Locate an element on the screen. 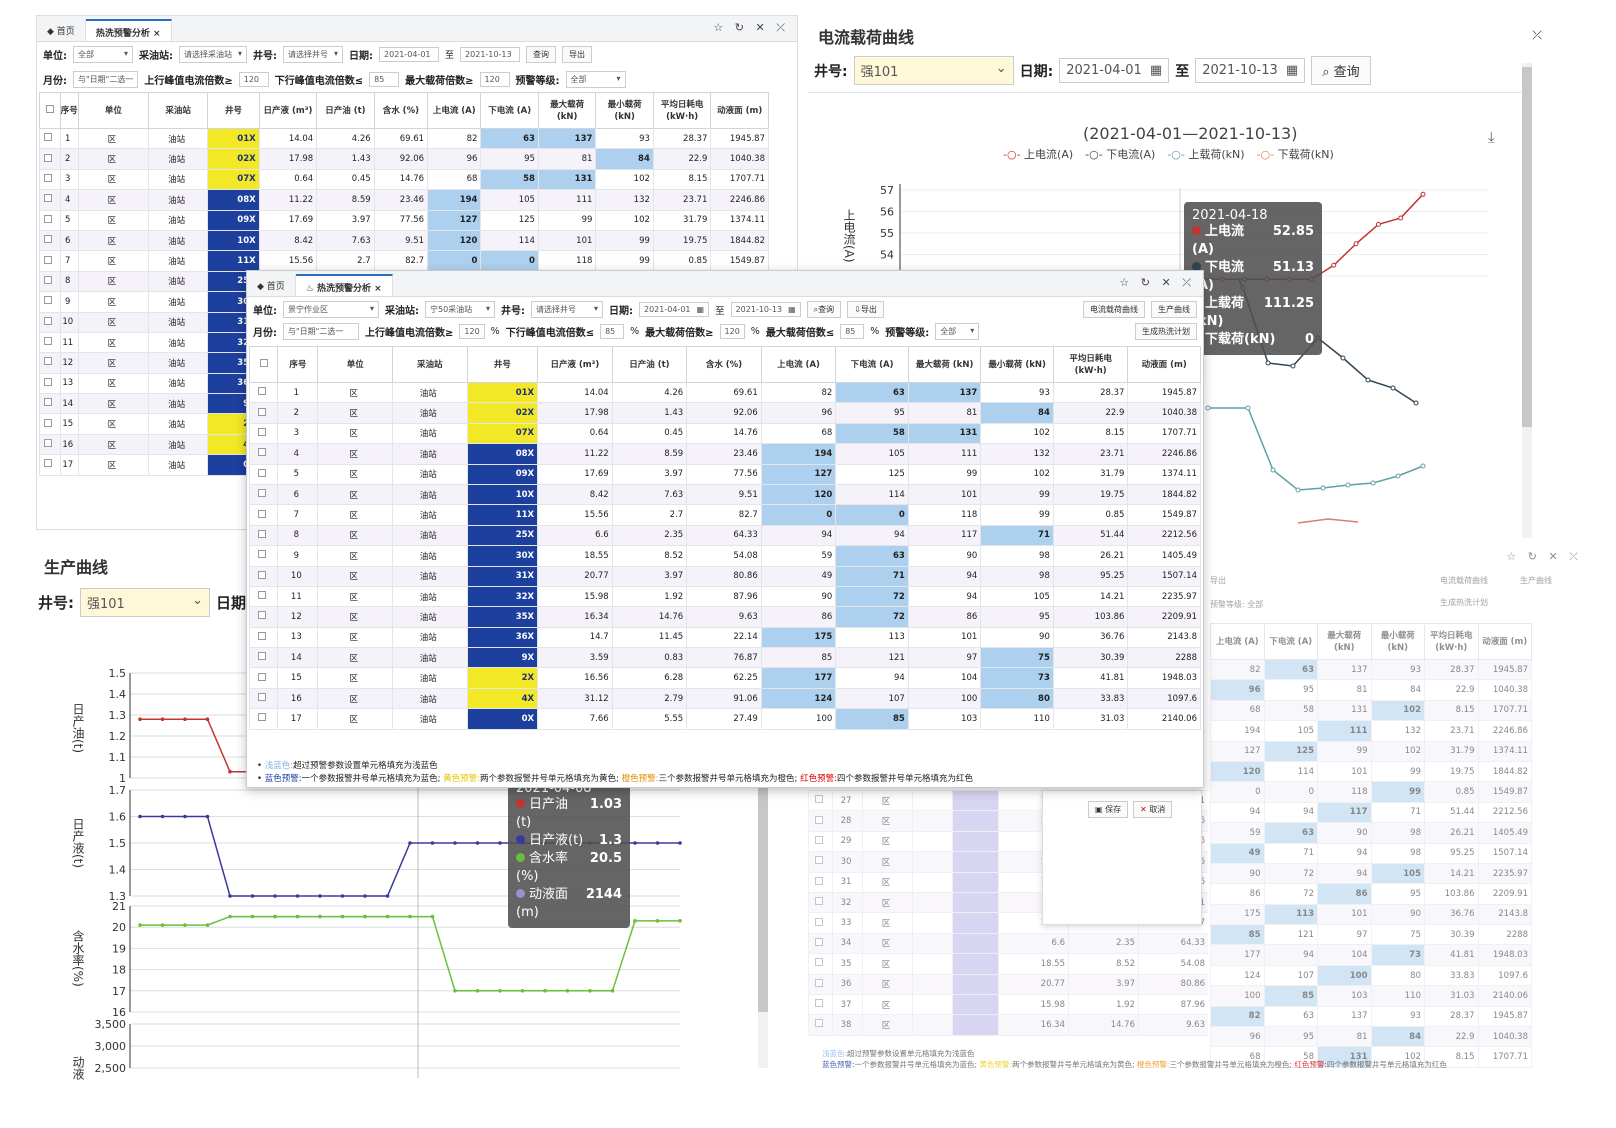 The height and width of the screenshot is (1128, 1616). column-header: 下电流 (A) is located at coordinates (872, 364).